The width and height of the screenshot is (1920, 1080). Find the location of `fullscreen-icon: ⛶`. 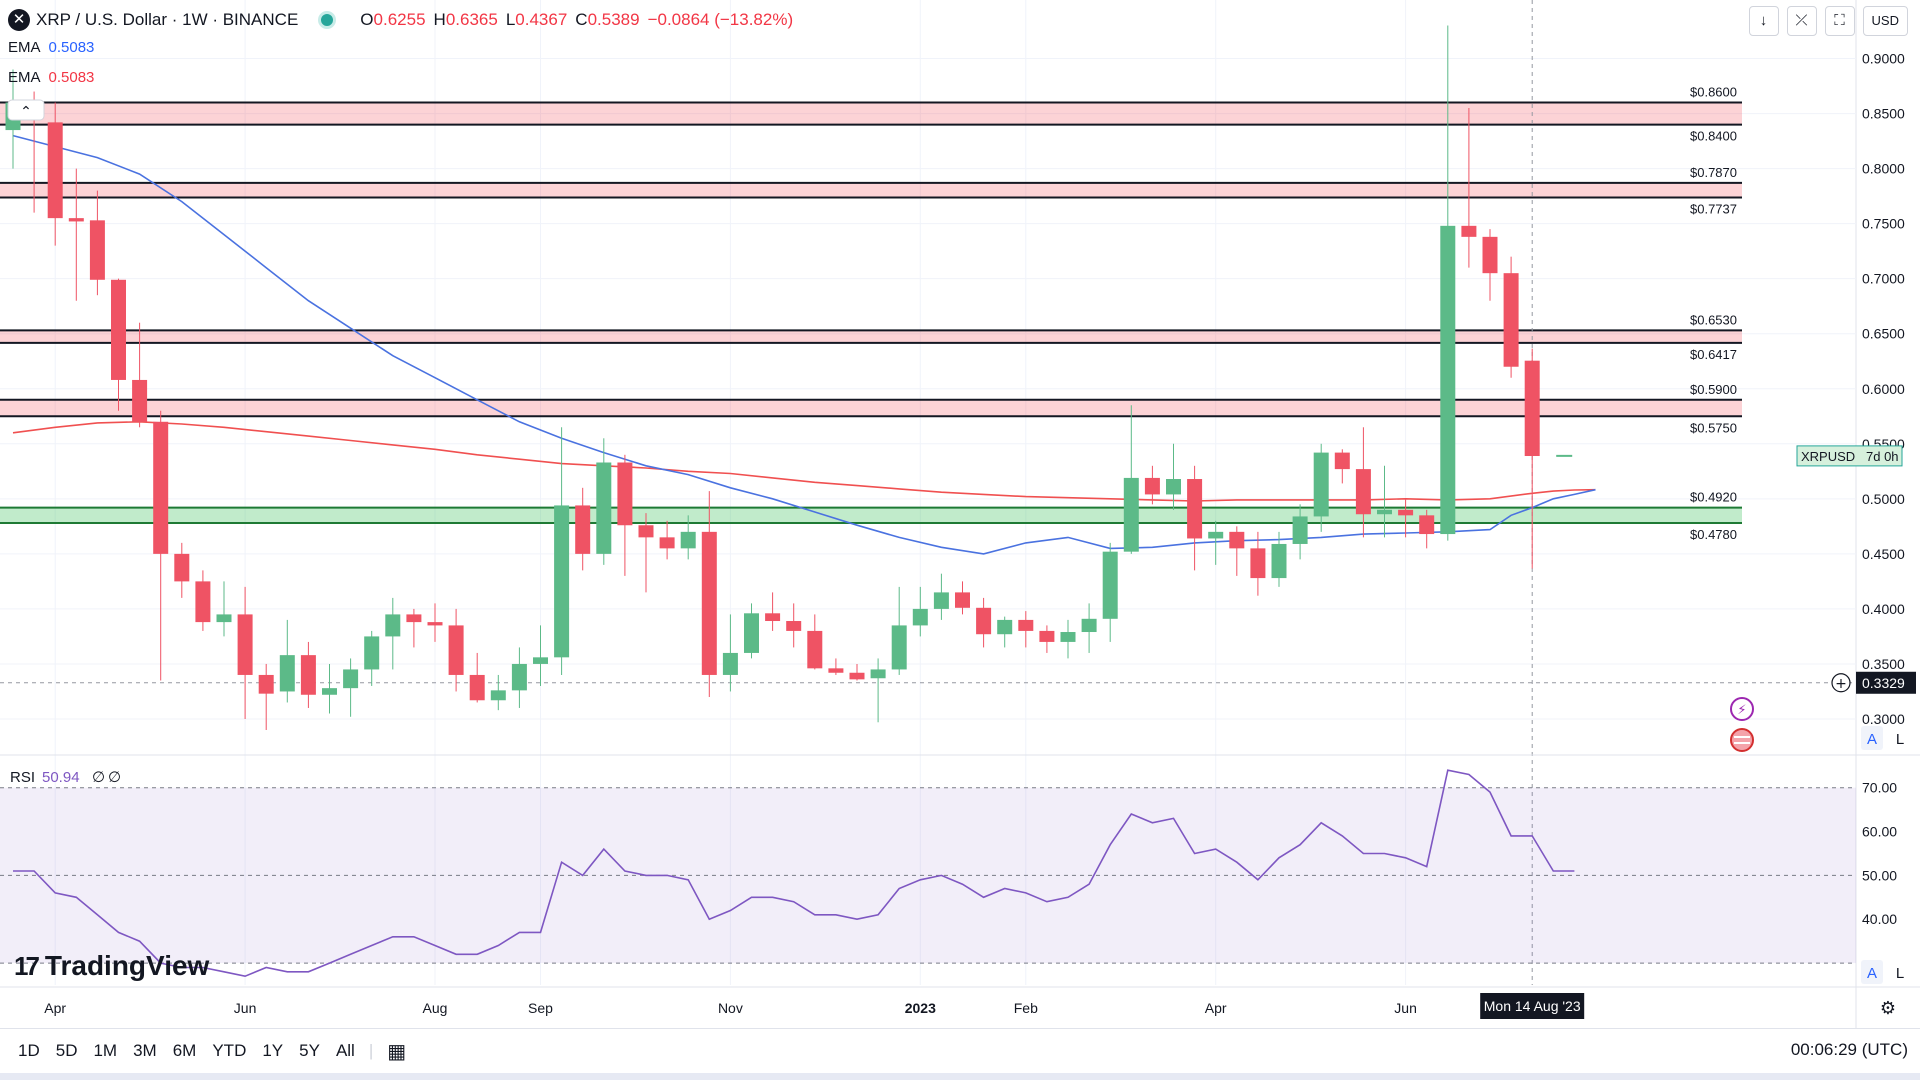

fullscreen-icon: ⛶ is located at coordinates (1839, 21).